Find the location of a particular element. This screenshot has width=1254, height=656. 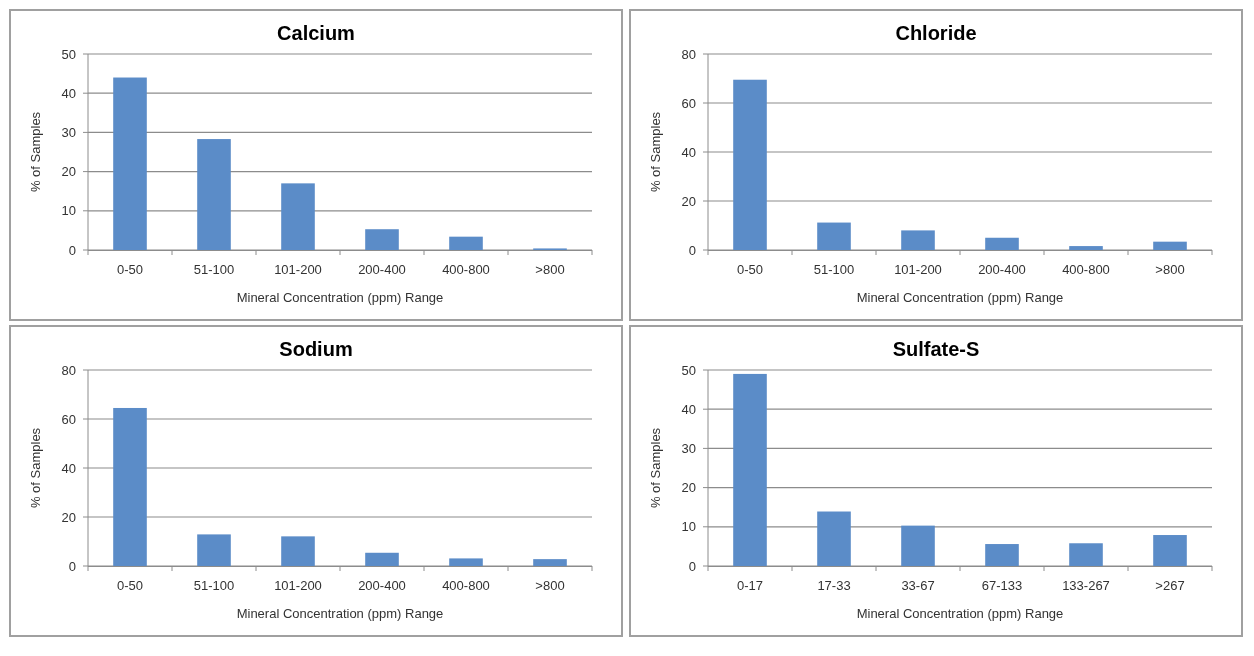

chart-title: Sodium is located at coordinates (316, 349).